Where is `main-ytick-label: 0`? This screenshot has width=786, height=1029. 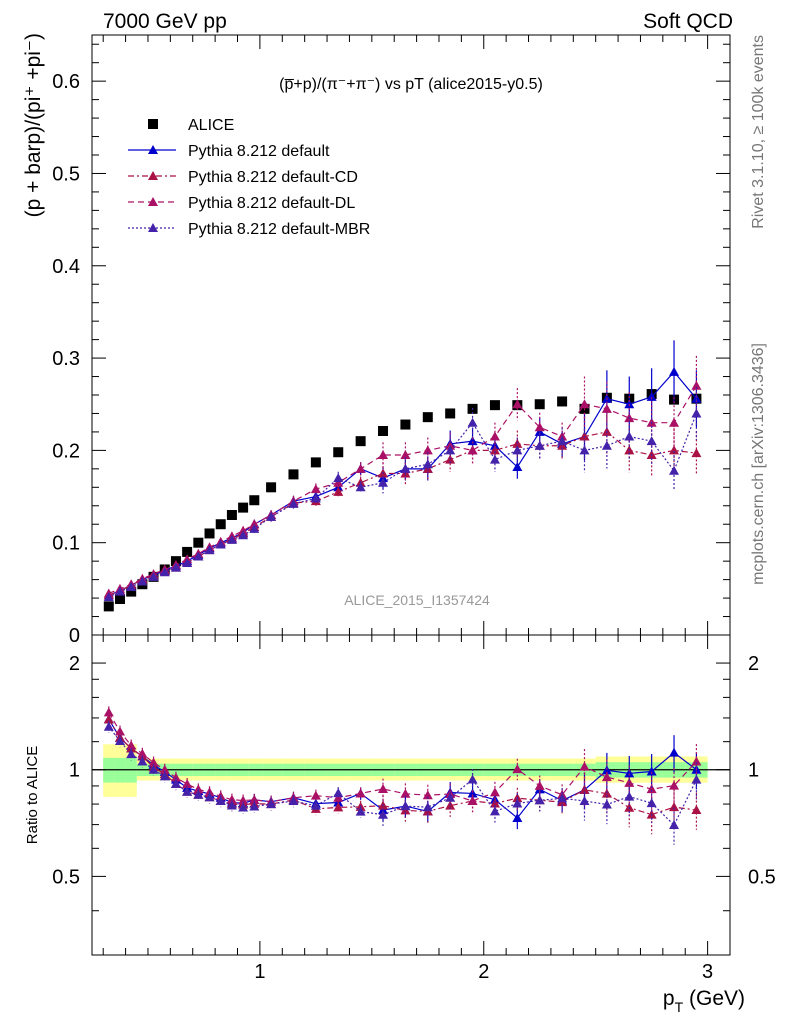
main-ytick-label: 0 is located at coordinates (74, 636).